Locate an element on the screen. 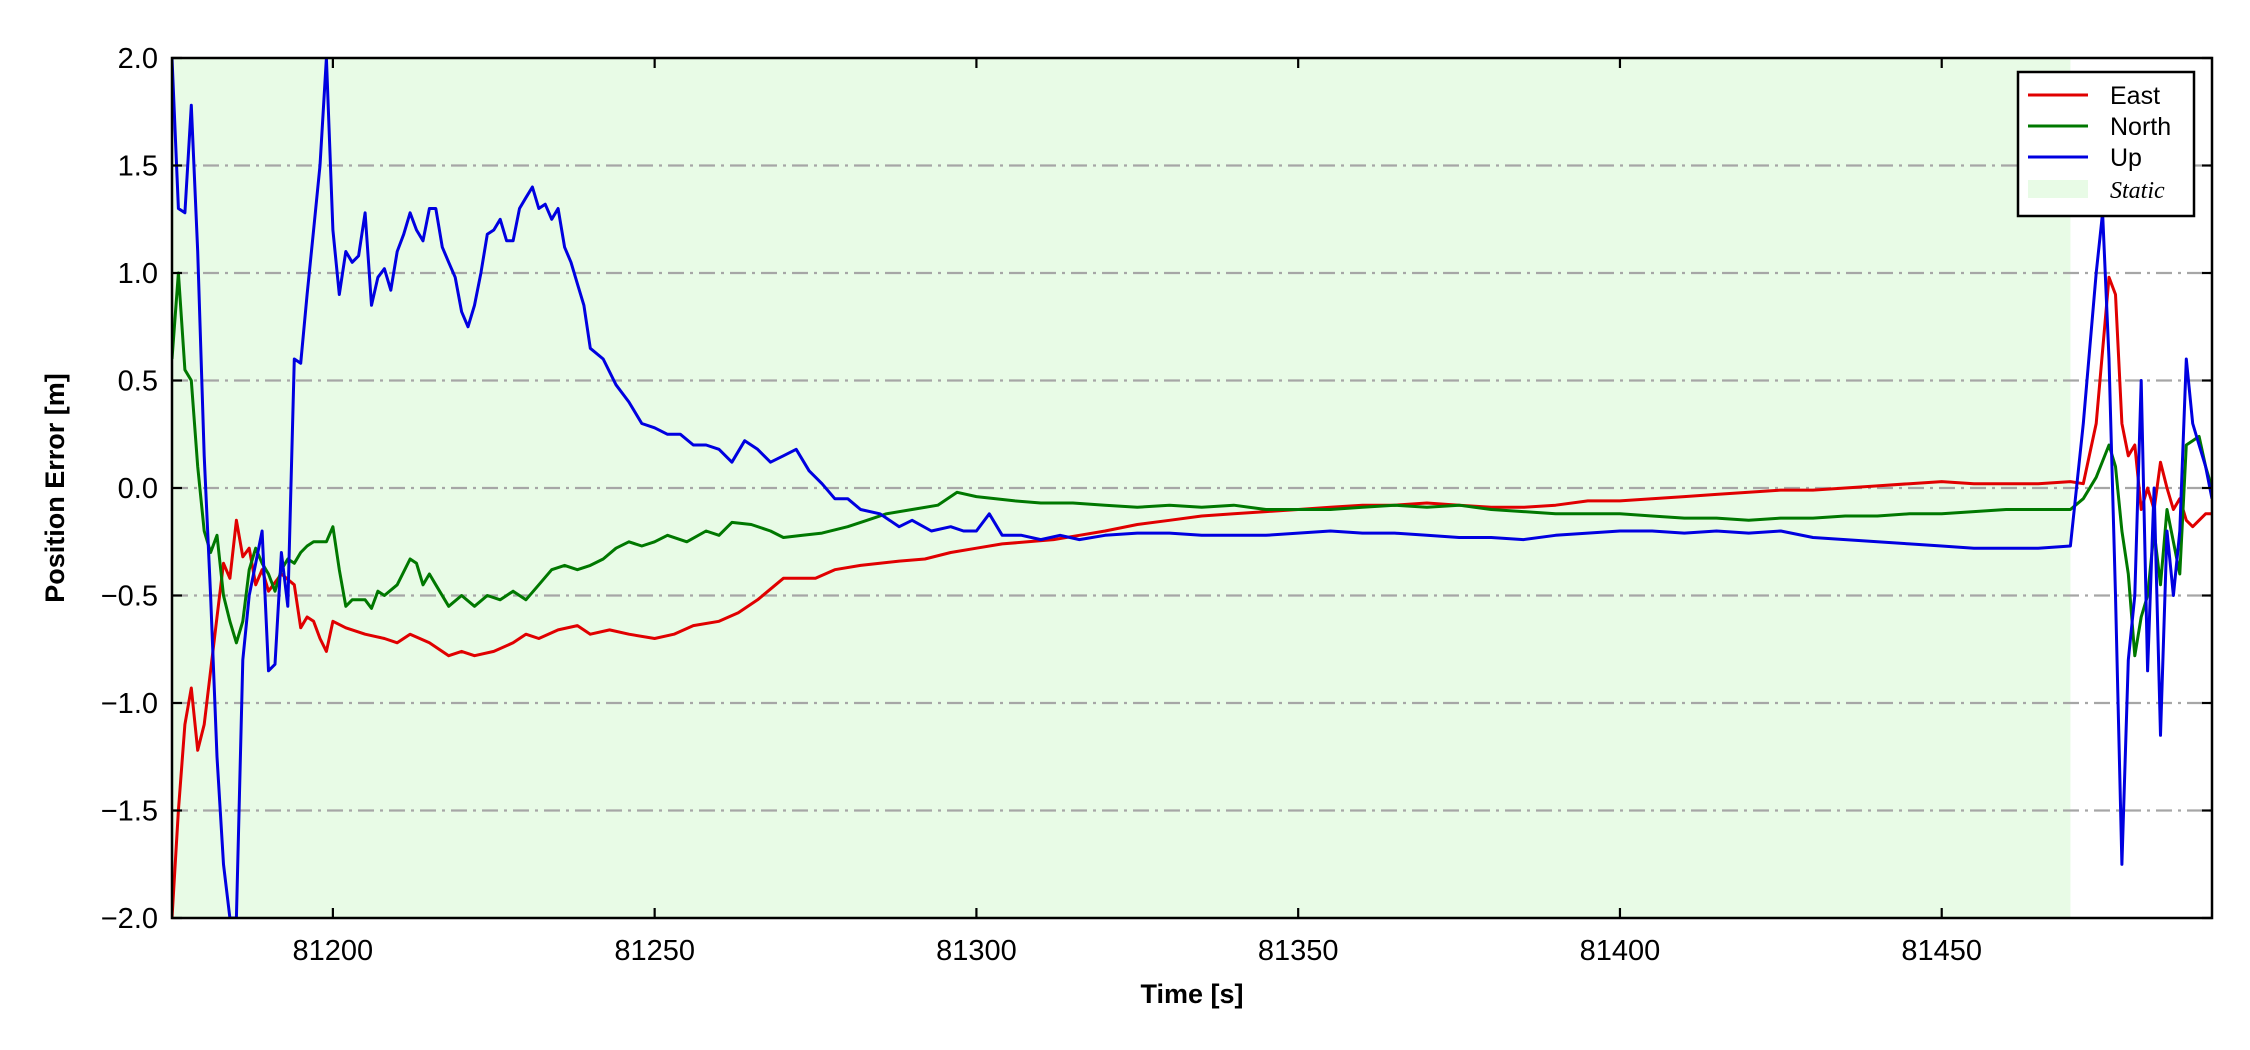  x-tick-label: 81400 is located at coordinates (1620, 951).